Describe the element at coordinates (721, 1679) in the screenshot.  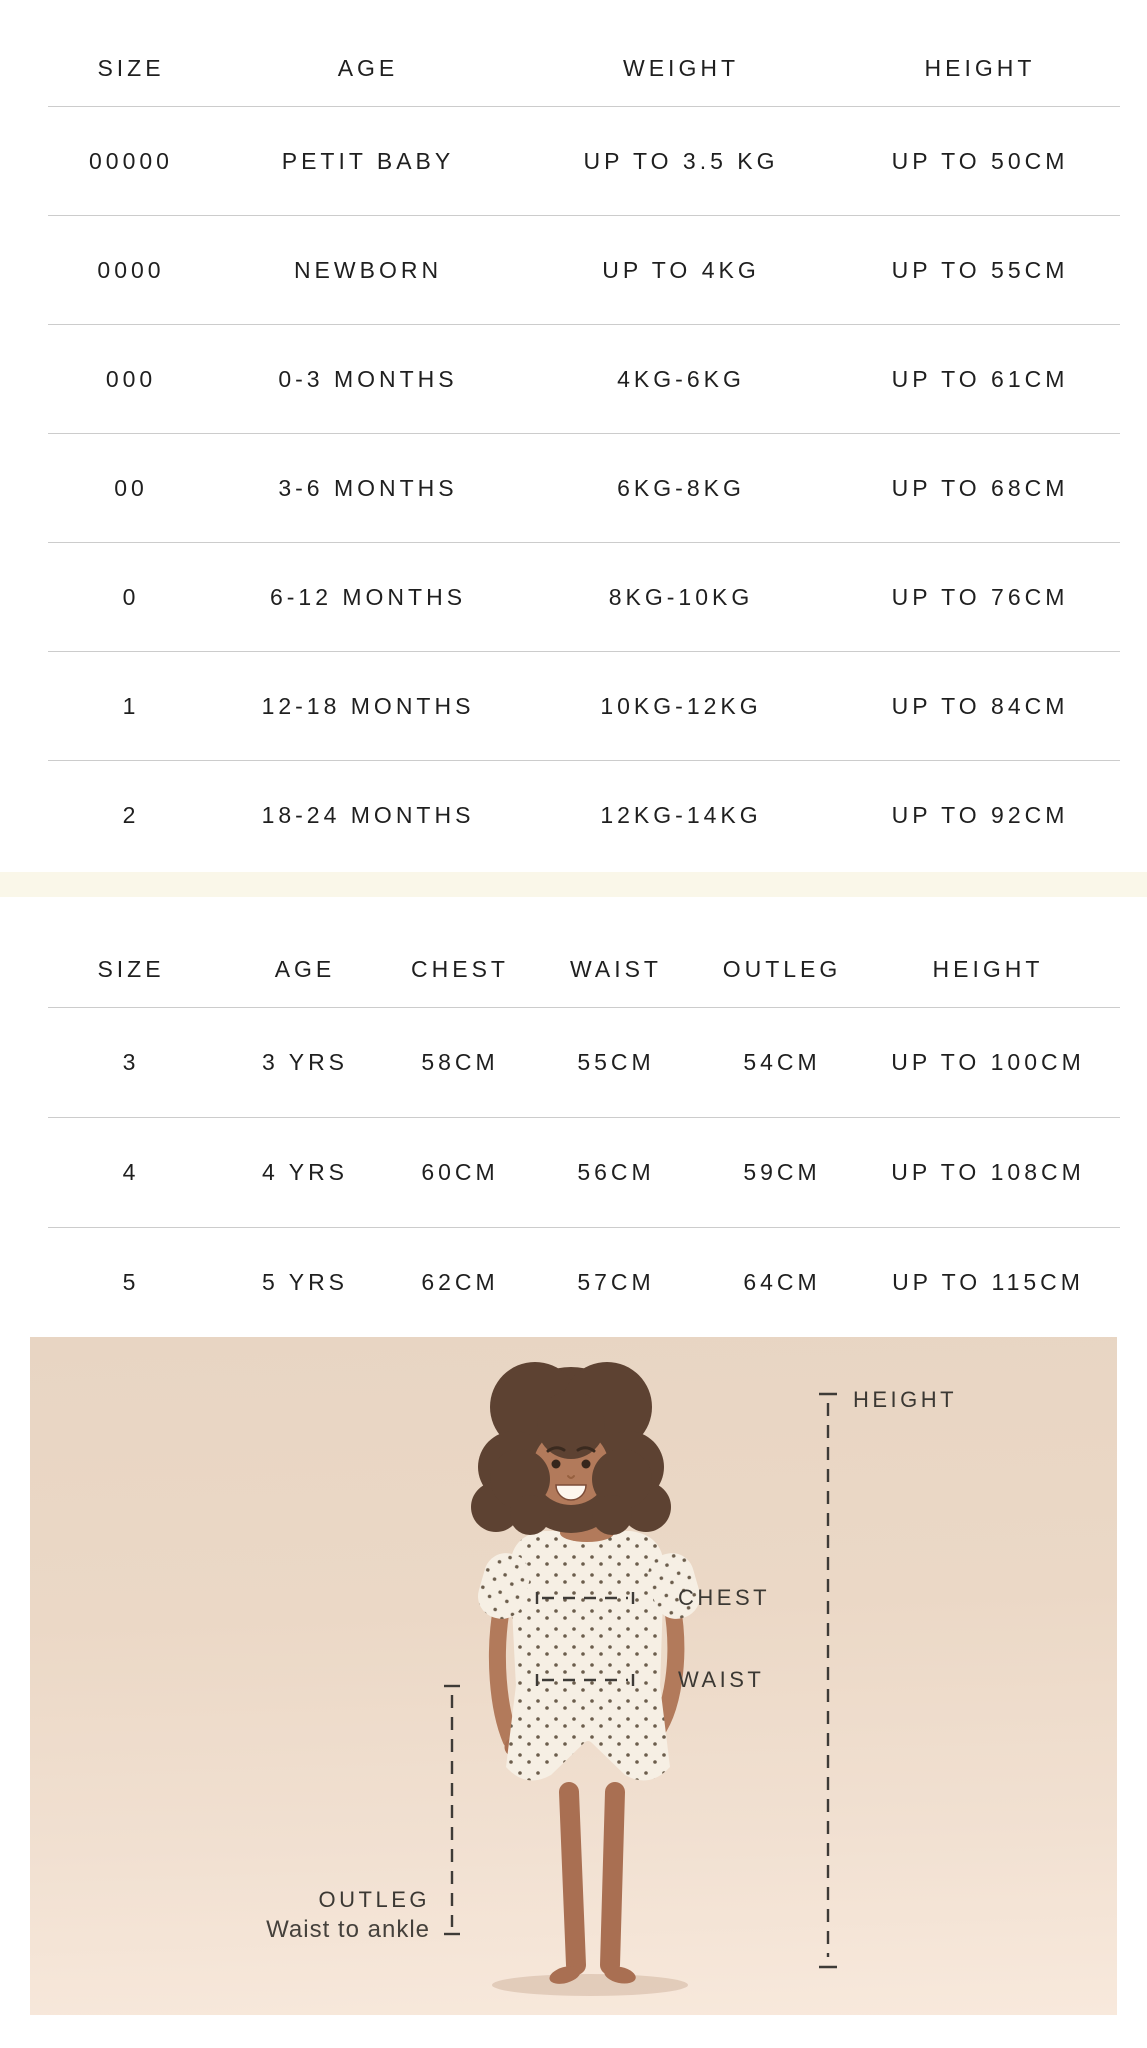
I see `waist-label: WAIST` at that location.